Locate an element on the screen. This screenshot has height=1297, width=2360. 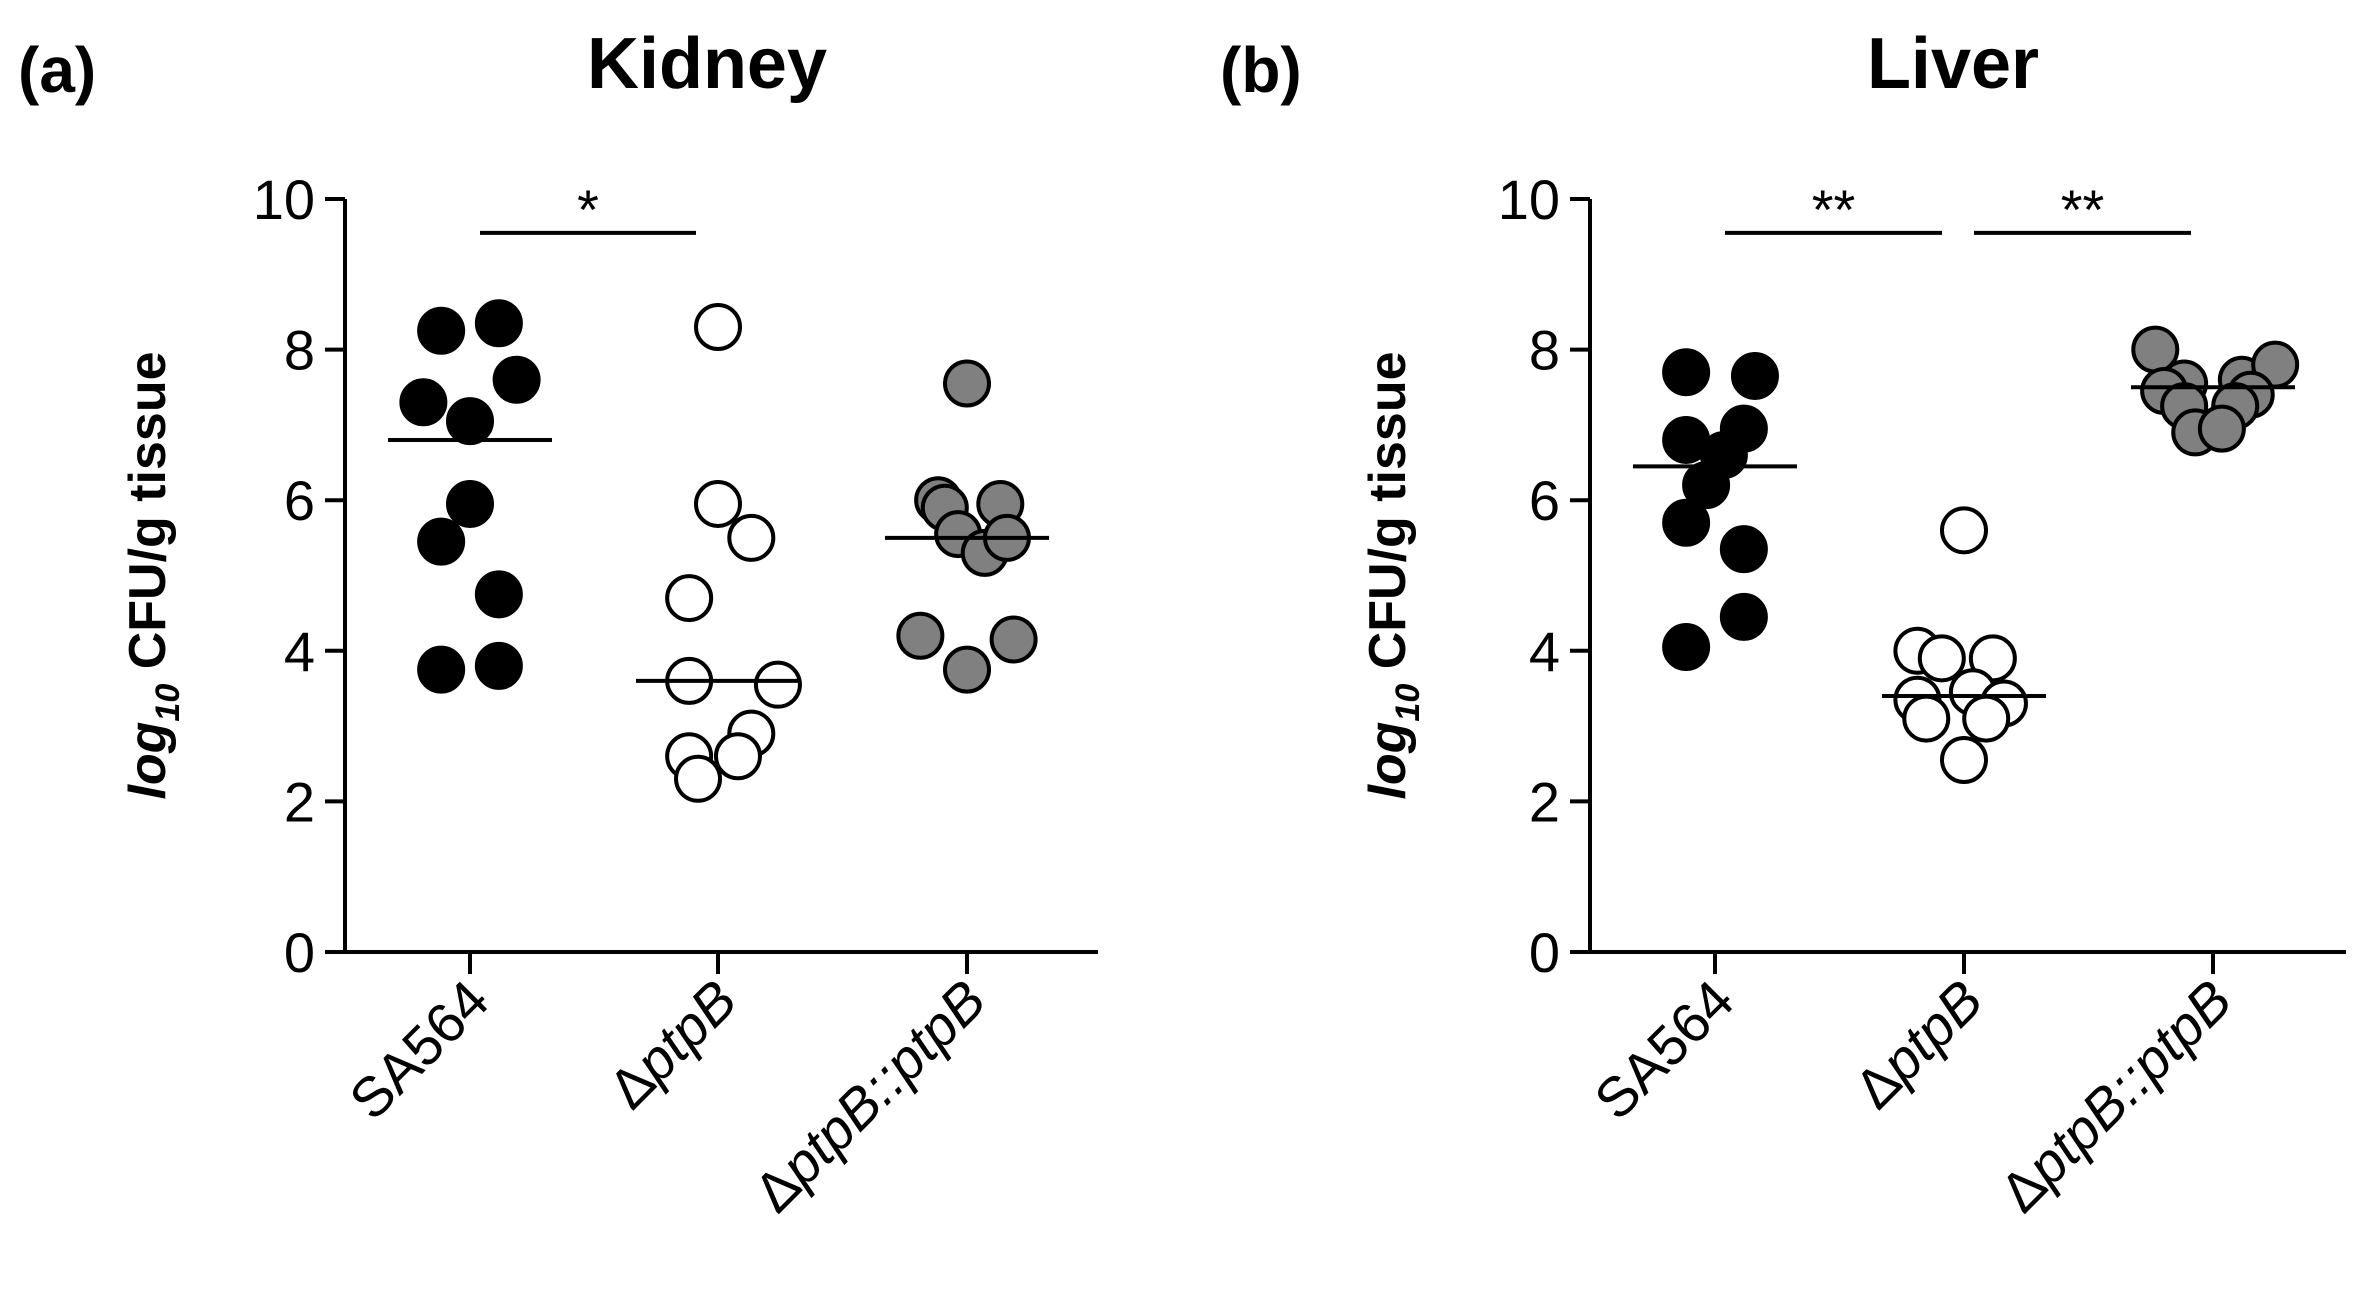
panel-label: (b) is located at coordinates (1261, 70).